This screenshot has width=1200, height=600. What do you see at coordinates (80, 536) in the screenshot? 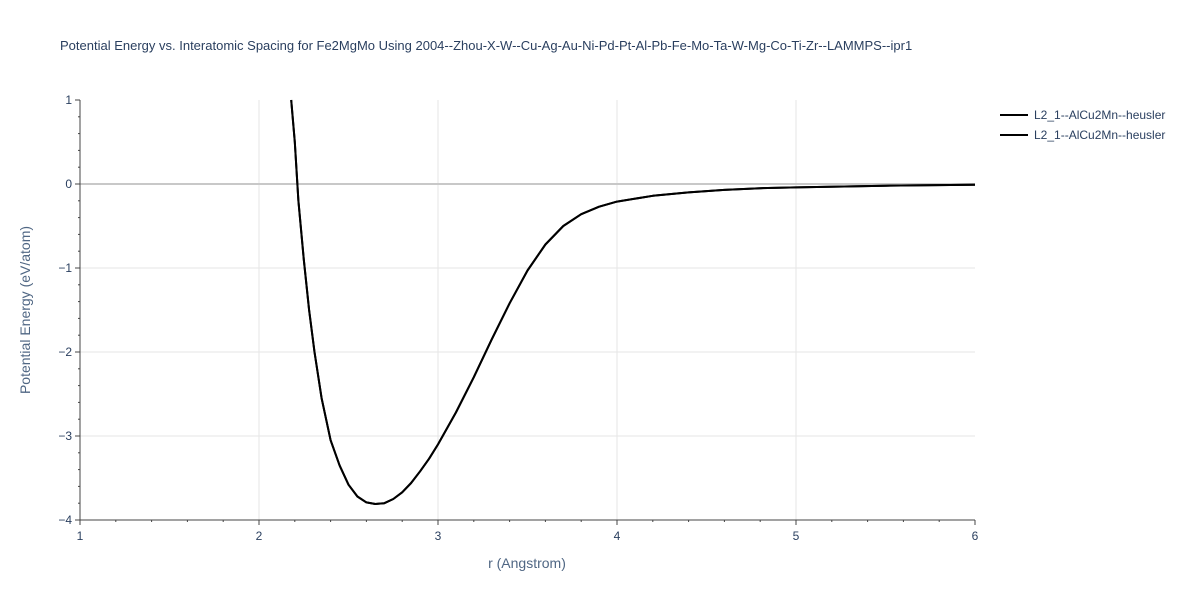
I see `x-tick-label: 1` at bounding box center [80, 536].